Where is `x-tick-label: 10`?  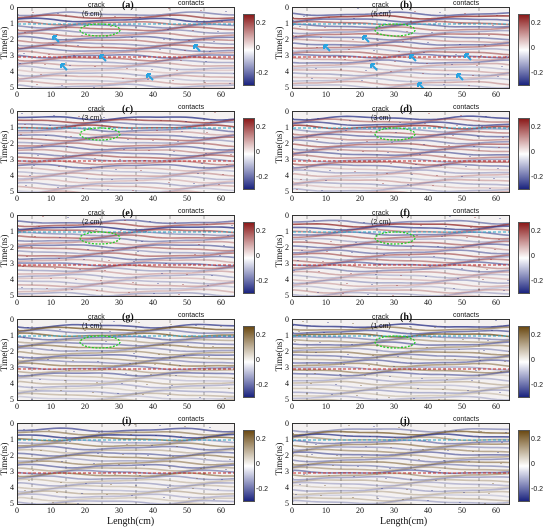 x-tick-label: 10 is located at coordinates (51, 406).